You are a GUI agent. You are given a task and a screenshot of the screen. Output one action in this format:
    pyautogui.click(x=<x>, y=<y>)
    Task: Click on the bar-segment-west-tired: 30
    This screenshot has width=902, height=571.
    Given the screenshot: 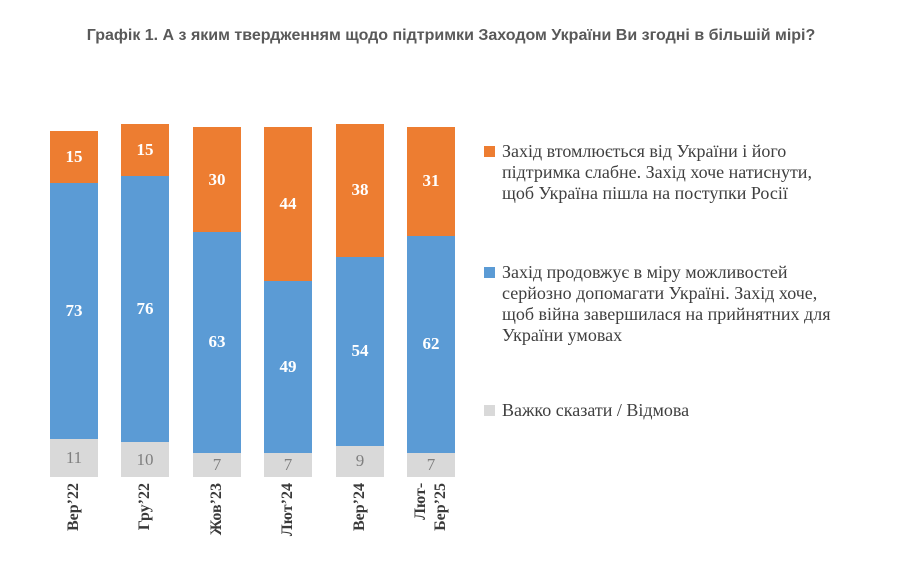 What is the action you would take?
    pyautogui.click(x=217, y=179)
    